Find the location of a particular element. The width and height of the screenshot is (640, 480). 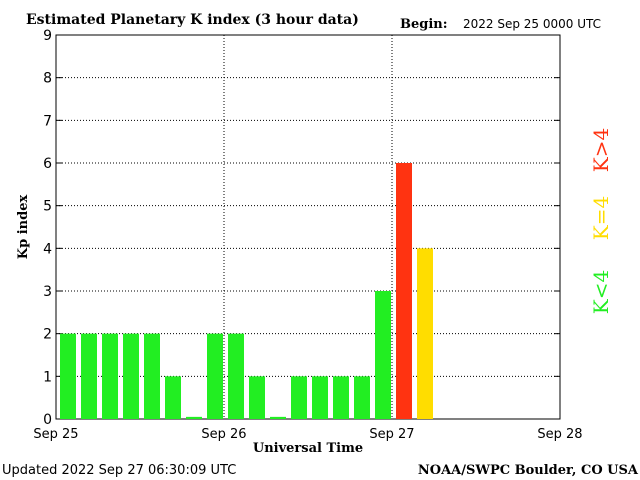

y-tick-label: 8 is located at coordinates (47, 79).